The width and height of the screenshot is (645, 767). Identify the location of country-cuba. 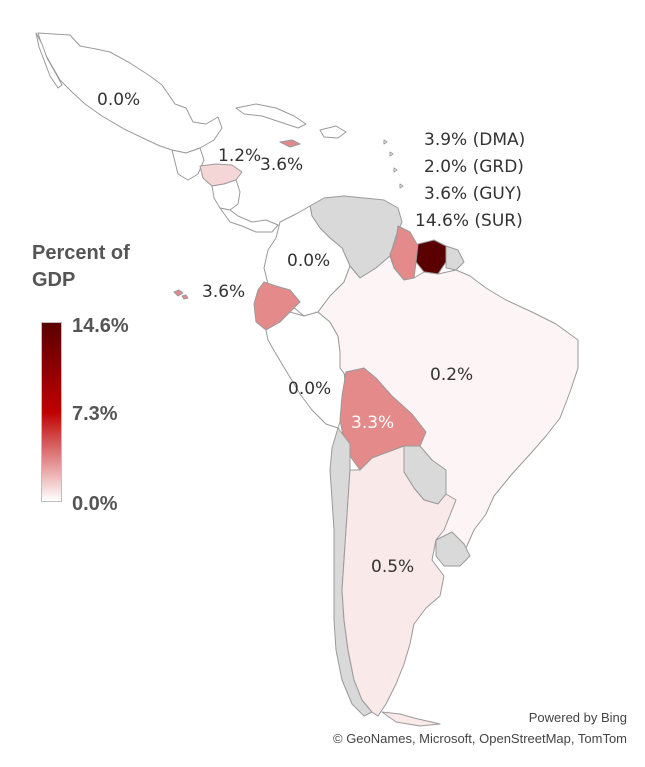
(271, 116).